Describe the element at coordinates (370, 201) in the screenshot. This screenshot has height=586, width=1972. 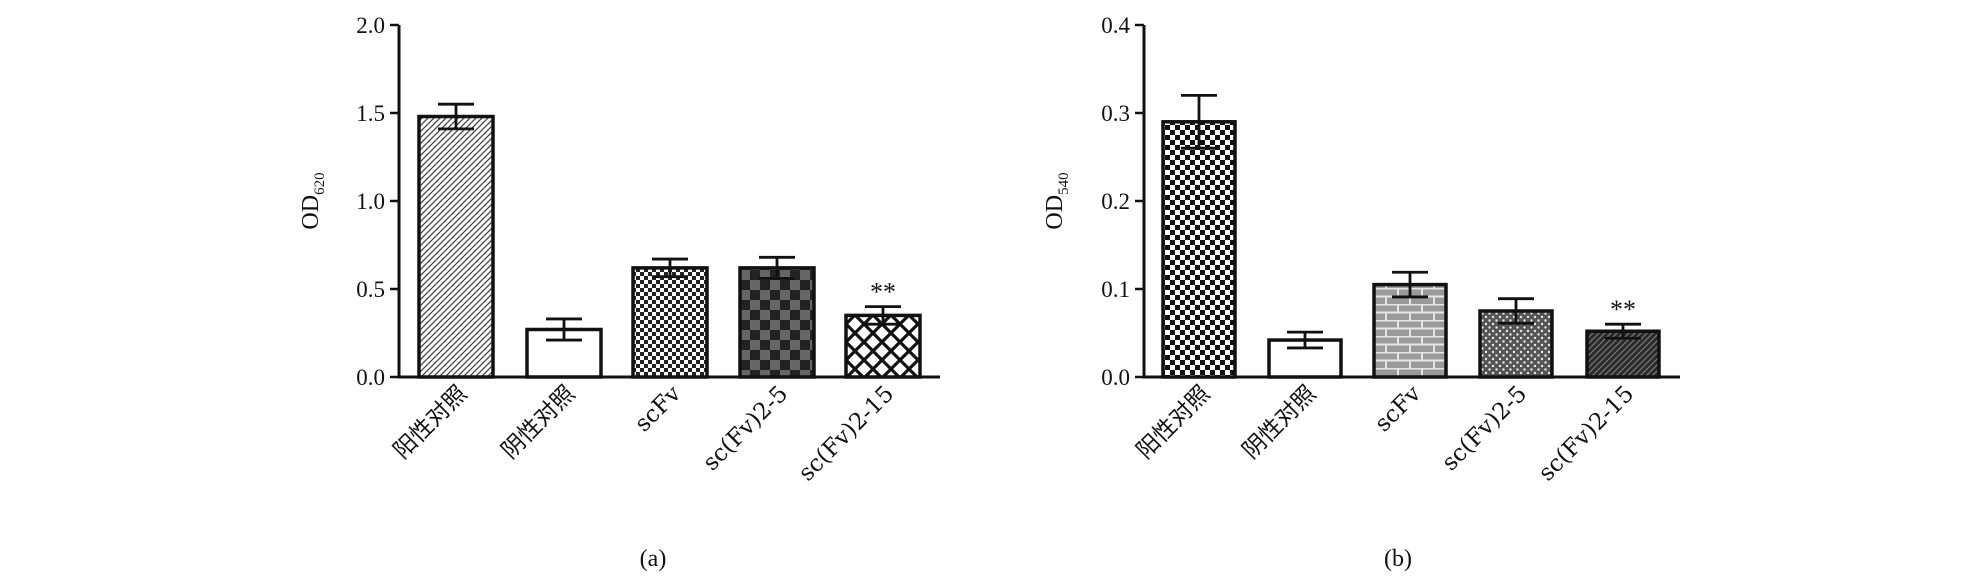
I see `y-tick-label: 1.0` at that location.